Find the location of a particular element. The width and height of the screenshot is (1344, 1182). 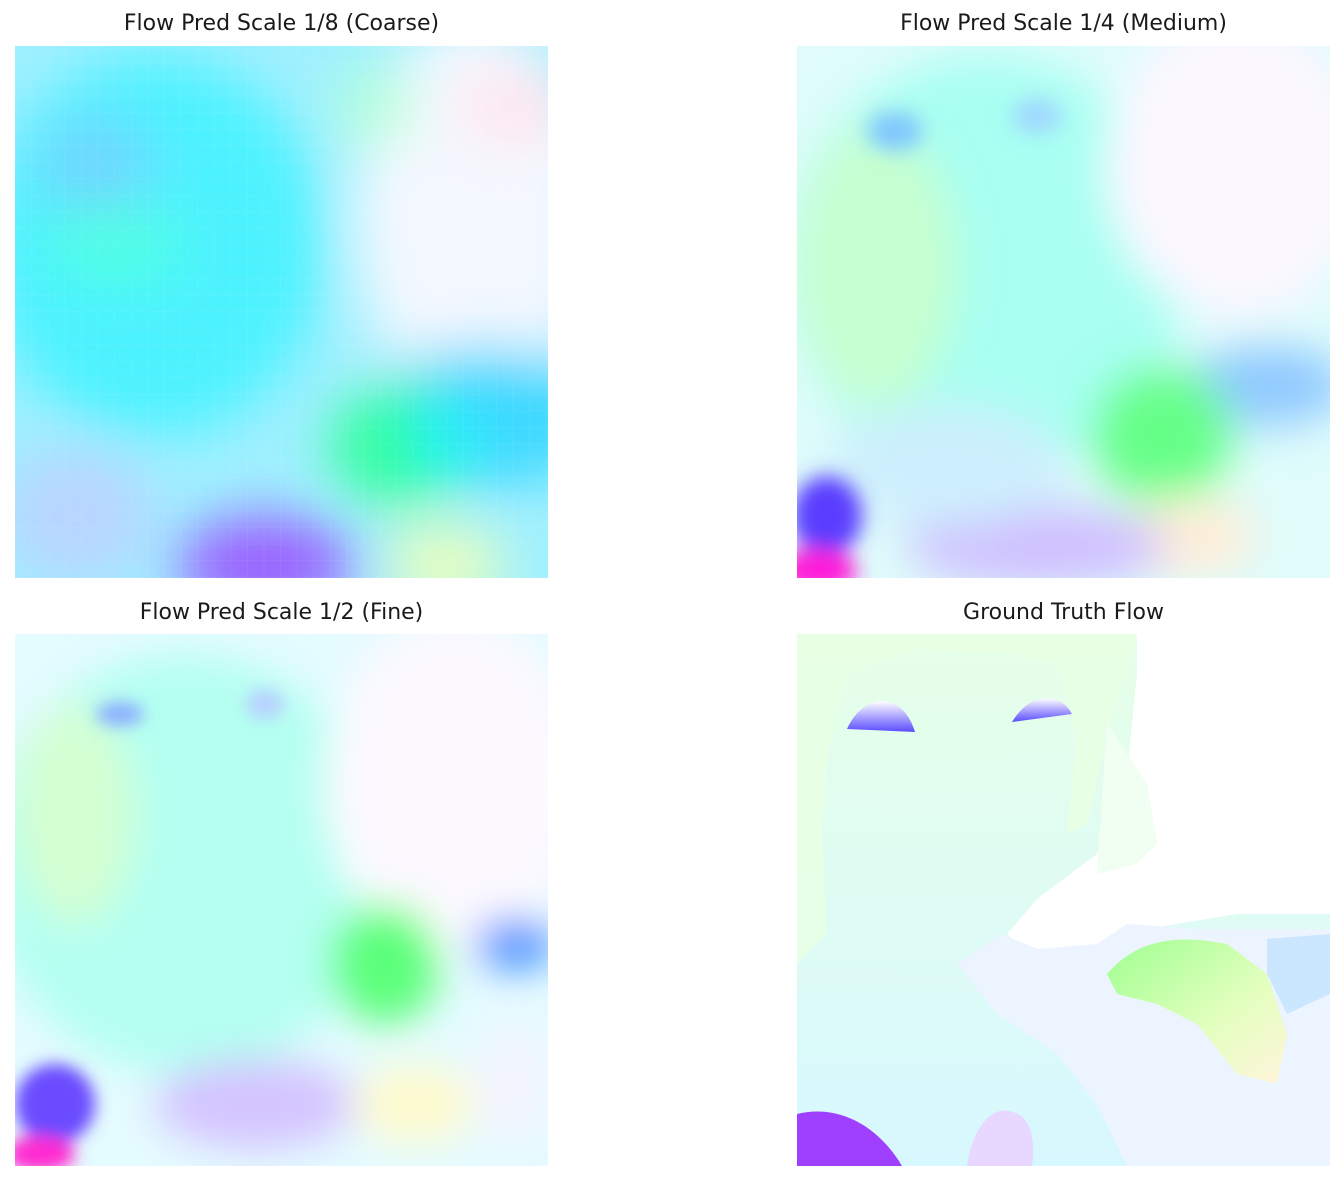

panel-title-medium: Flow Pred Scale 1/4 (Medium) is located at coordinates (1063, 23).